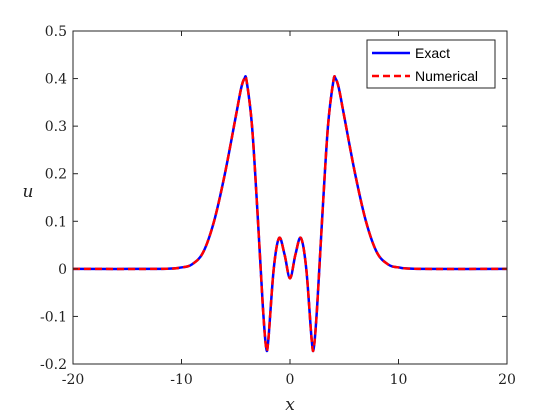 Image resolution: width=560 pixels, height=420 pixels. I want to click on y-tick-label: 0.2, so click(56, 175).